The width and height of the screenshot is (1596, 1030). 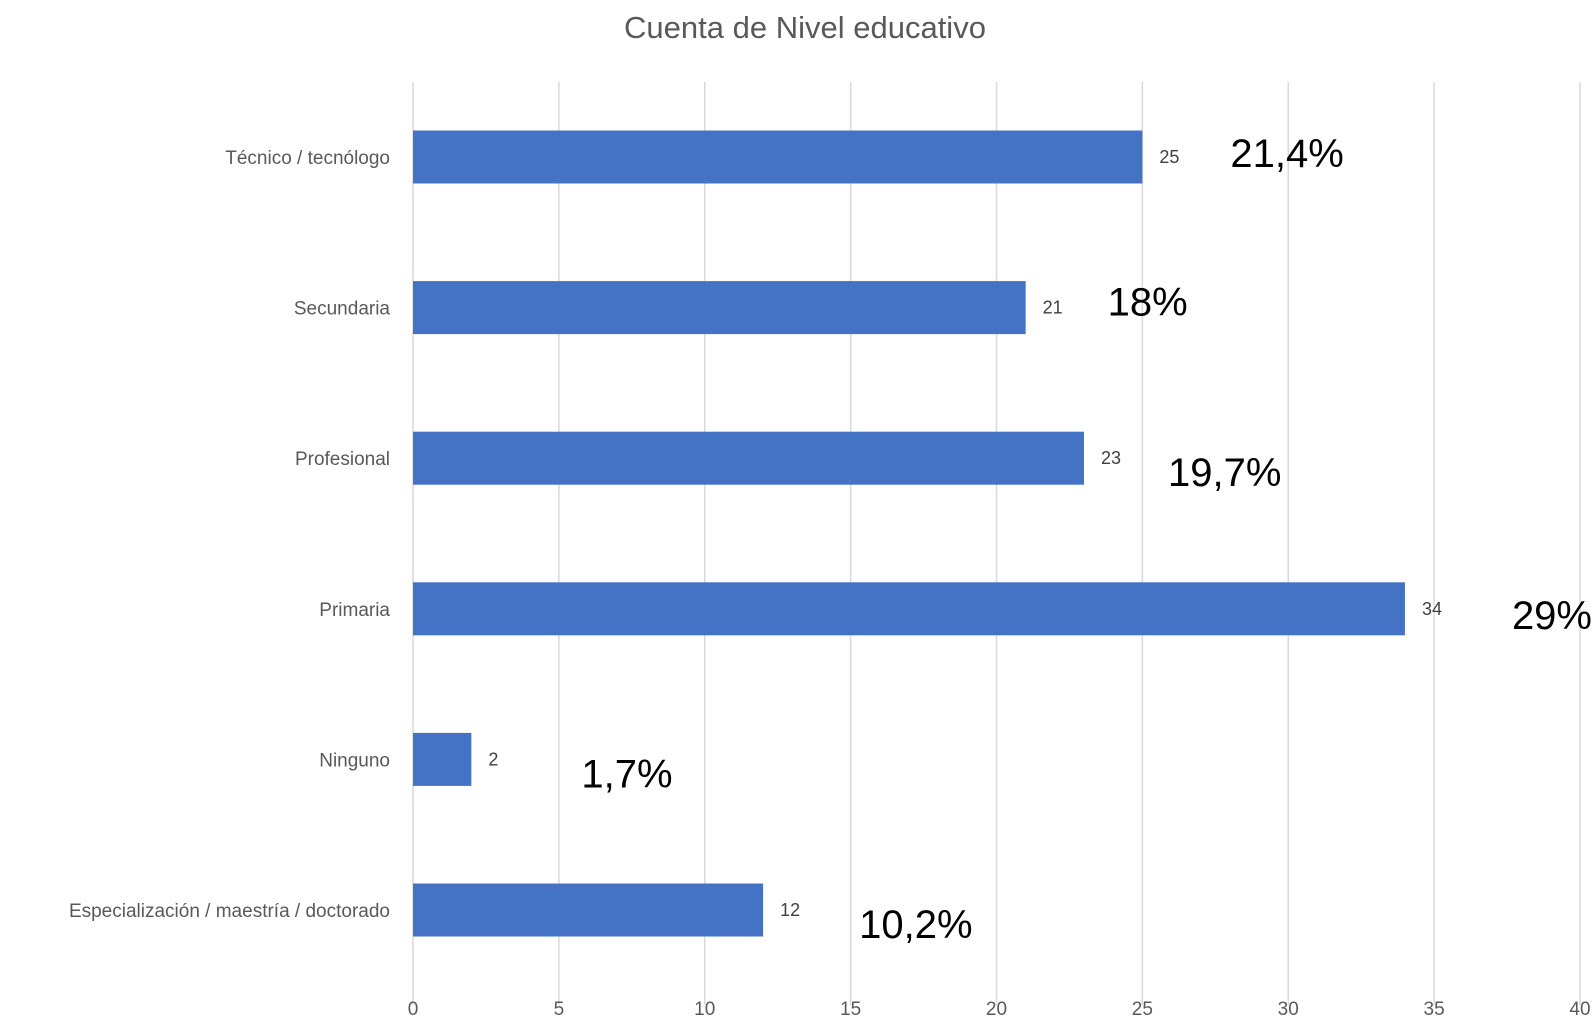 What do you see at coordinates (1286, 154) in the screenshot?
I see `percent-annotation: 21,4%` at bounding box center [1286, 154].